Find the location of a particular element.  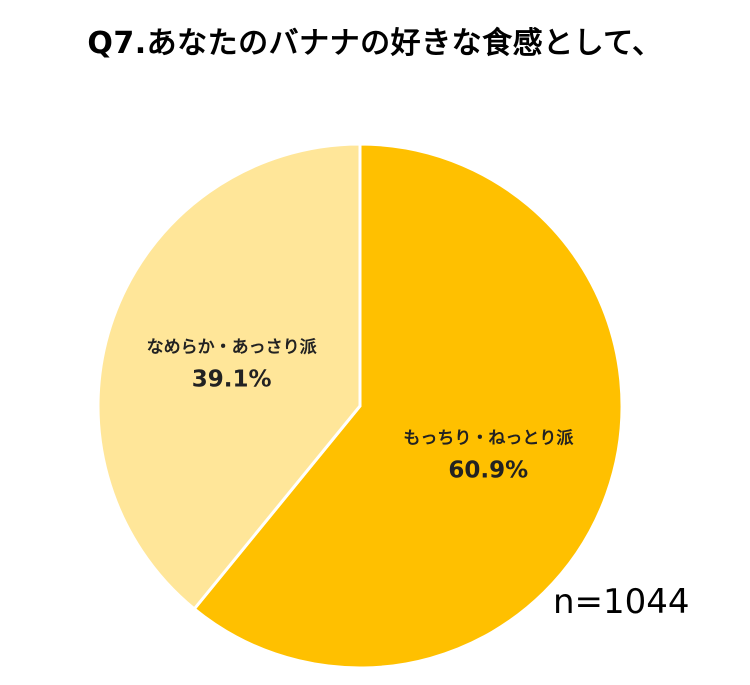

slice-label-1: なめらか・あっさり派 is located at coordinates (232, 347).